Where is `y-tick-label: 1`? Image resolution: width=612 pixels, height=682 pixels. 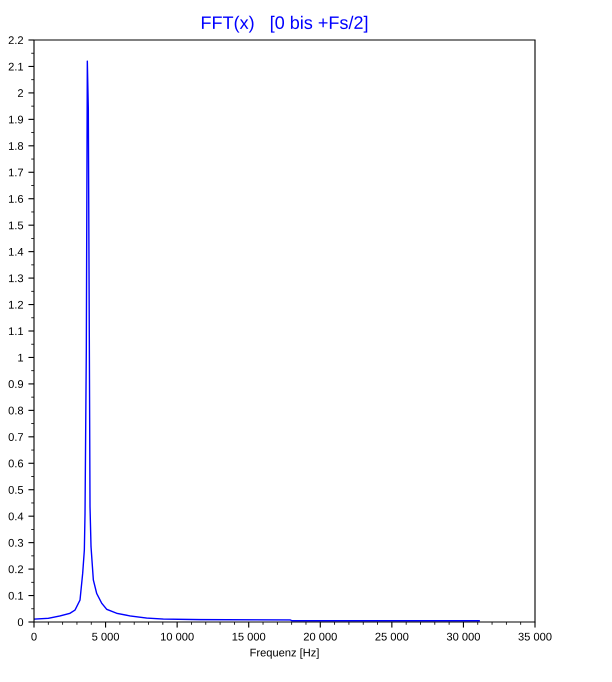
y-tick-label: 1 is located at coordinates (21, 358).